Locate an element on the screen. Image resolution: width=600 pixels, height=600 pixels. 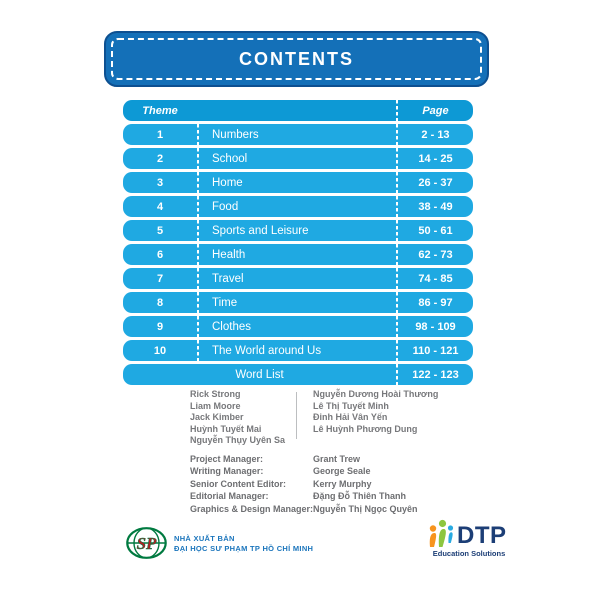
theme-name: Sports and Leisure is located at coordinates (260, 230).